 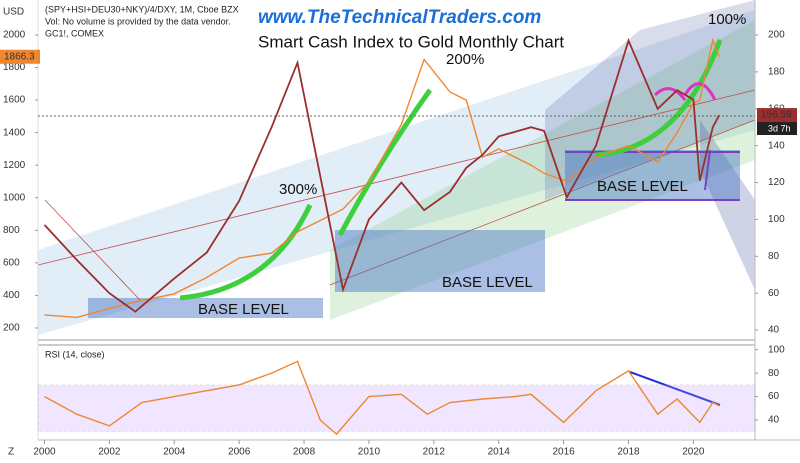 What do you see at coordinates (776, 219) in the screenshot?
I see `y2-tick-label: 100` at bounding box center [776, 219].